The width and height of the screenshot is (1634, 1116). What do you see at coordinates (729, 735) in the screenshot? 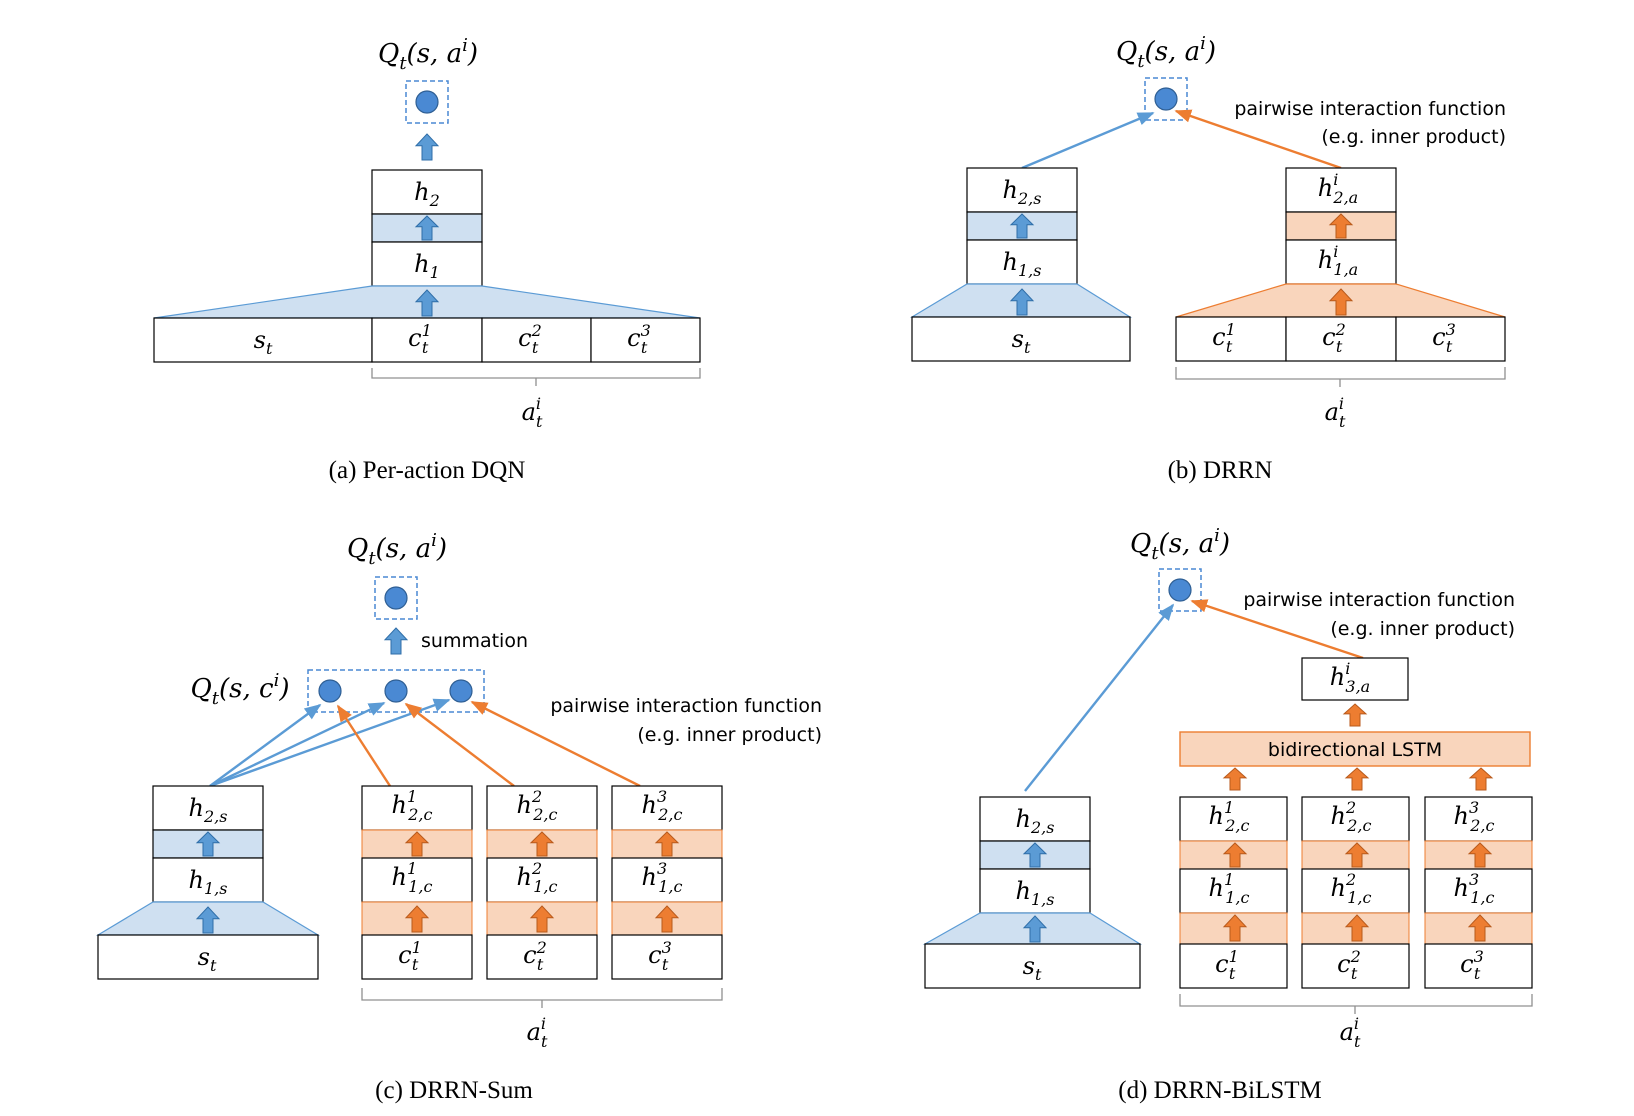
I see `panel-c-interaction-note: (e.g. inner product)` at bounding box center [729, 735].